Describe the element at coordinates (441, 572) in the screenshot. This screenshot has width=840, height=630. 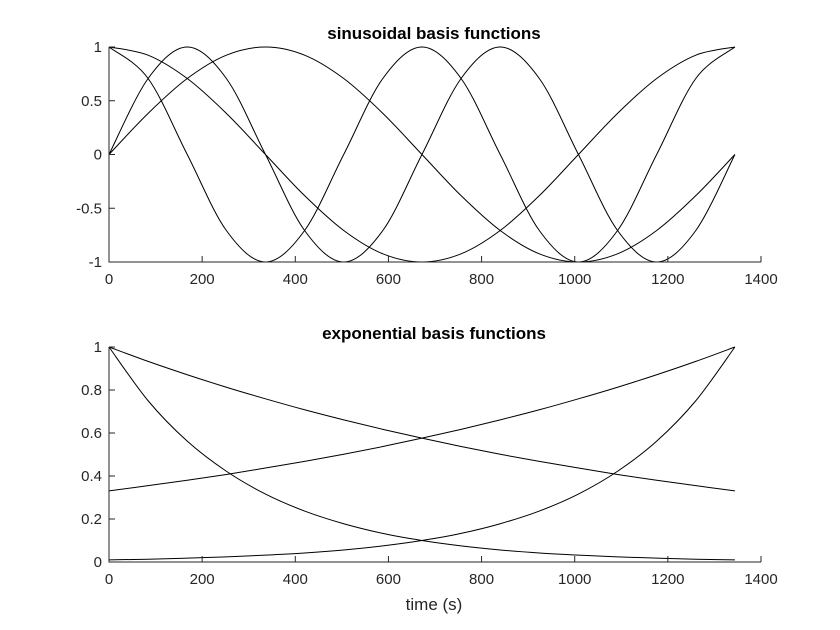
I see `exponential-x-ticks: 0 200 400 600 800 1000 1200 1400` at that location.